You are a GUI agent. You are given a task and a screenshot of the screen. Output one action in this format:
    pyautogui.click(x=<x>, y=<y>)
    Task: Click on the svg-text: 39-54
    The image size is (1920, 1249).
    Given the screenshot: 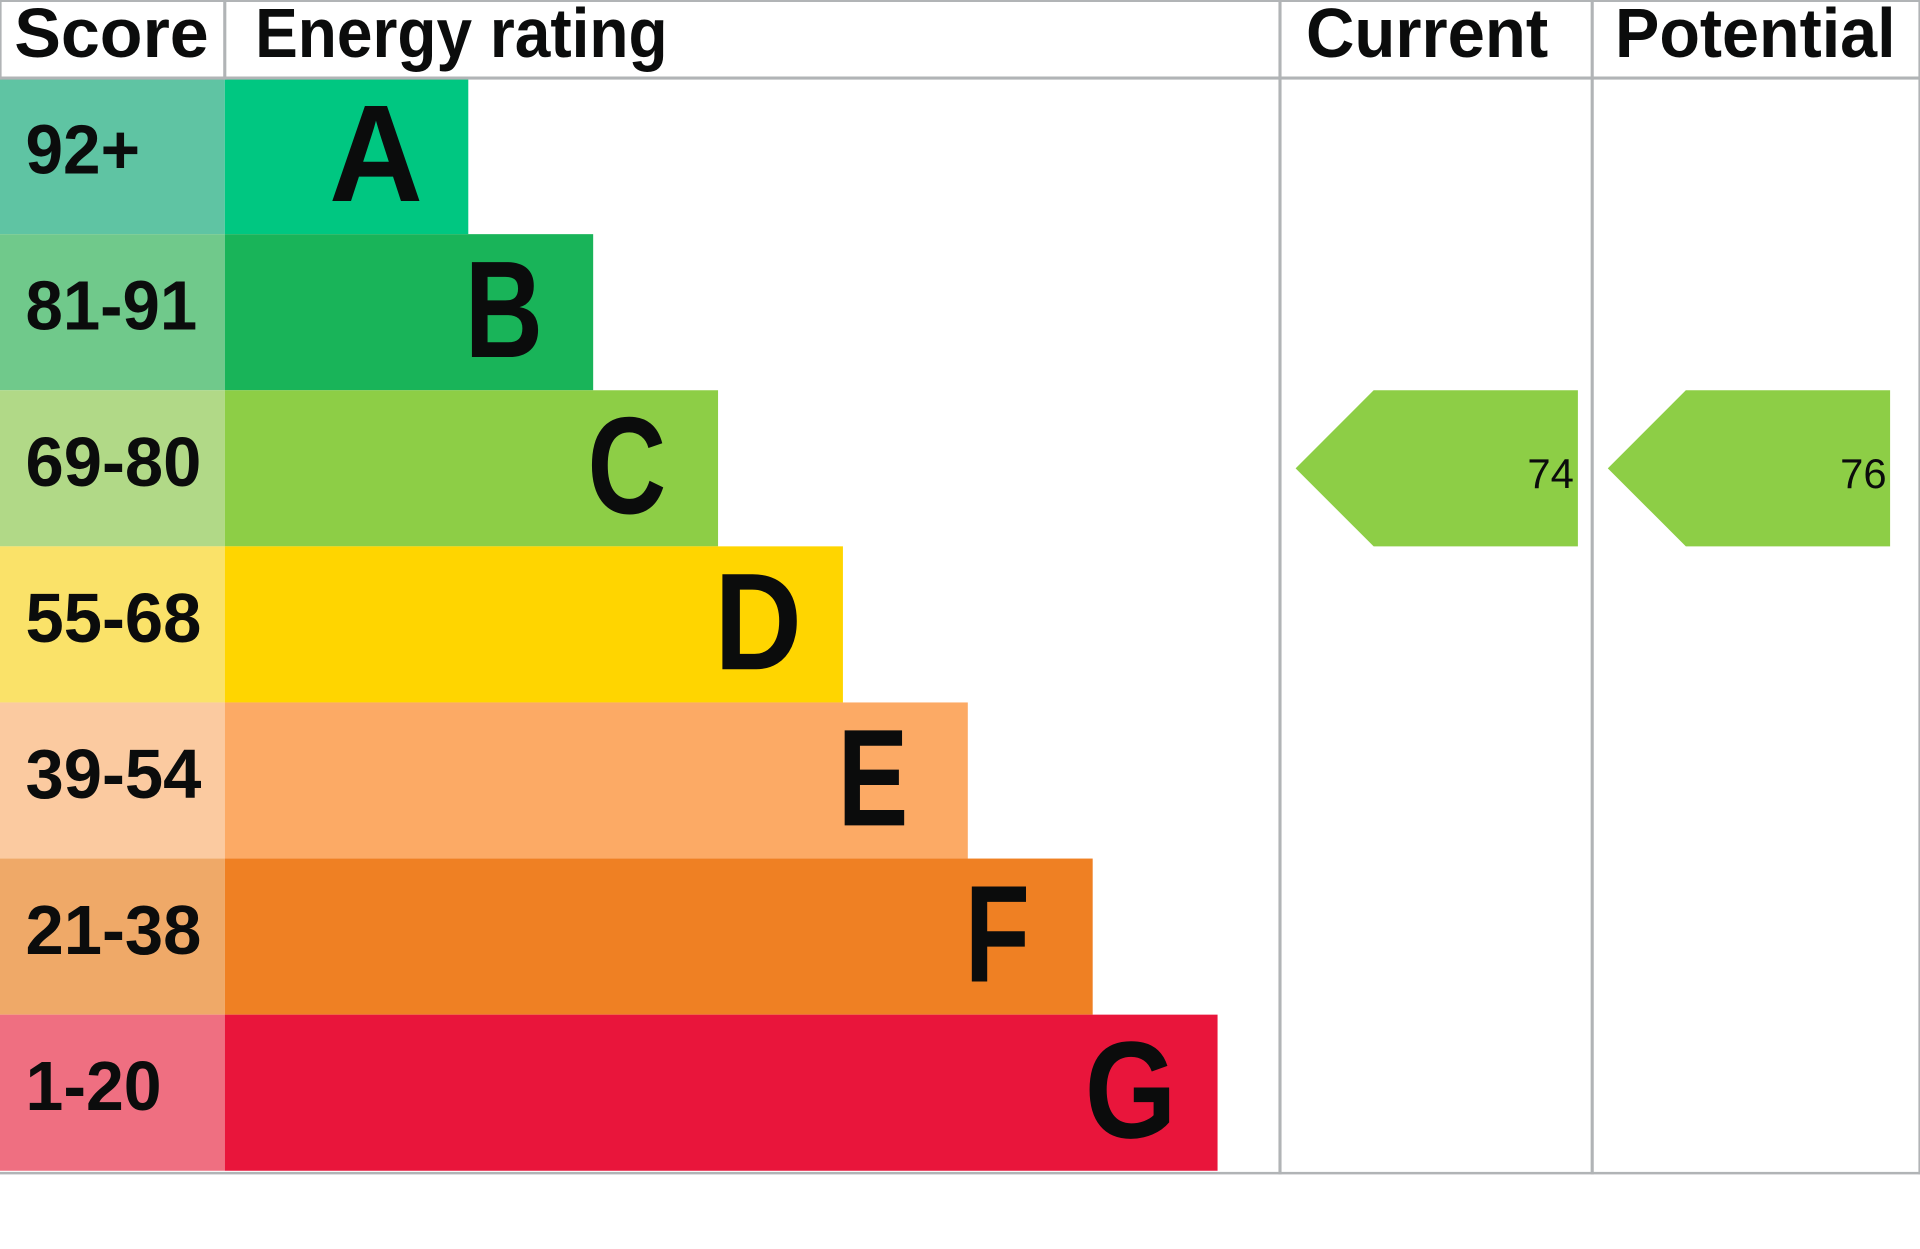 What is the action you would take?
    pyautogui.click(x=114, y=774)
    